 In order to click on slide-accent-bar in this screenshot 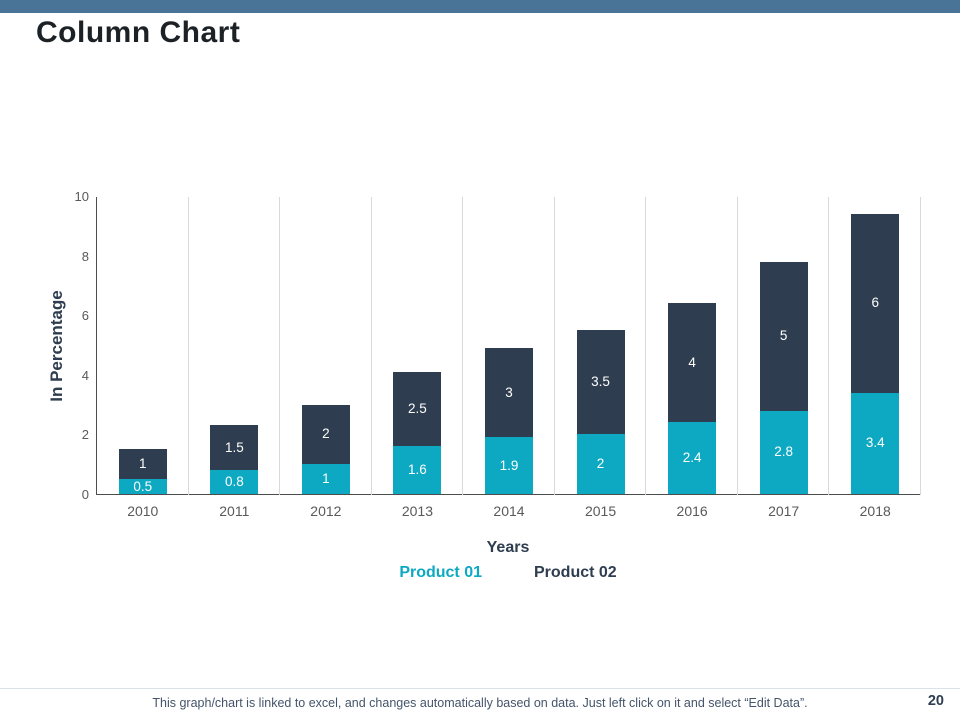, I will do `click(480, 6)`.